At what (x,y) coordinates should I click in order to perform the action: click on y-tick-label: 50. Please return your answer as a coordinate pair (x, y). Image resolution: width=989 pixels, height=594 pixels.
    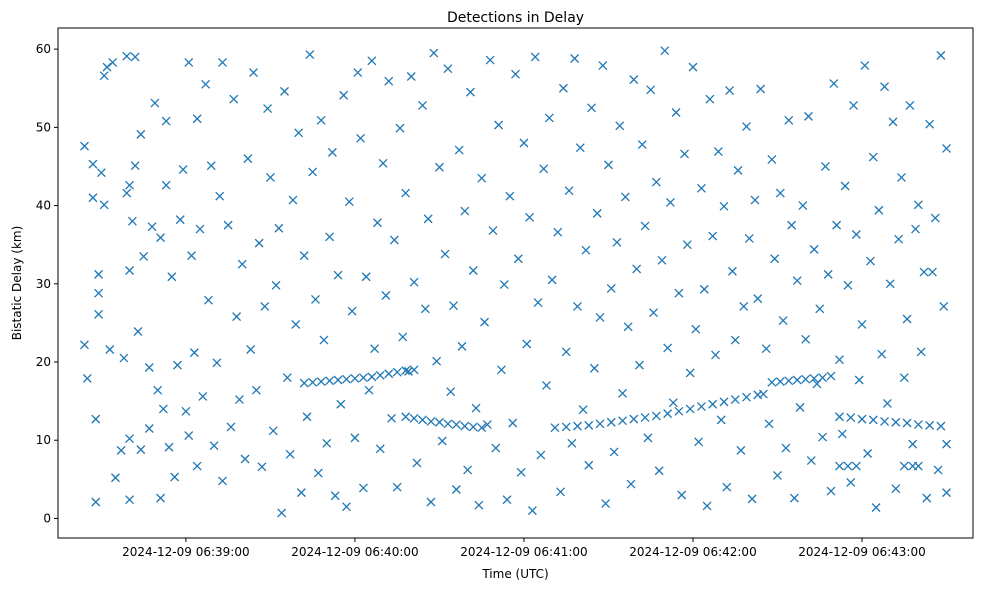
    Looking at the image, I should click on (43, 127).